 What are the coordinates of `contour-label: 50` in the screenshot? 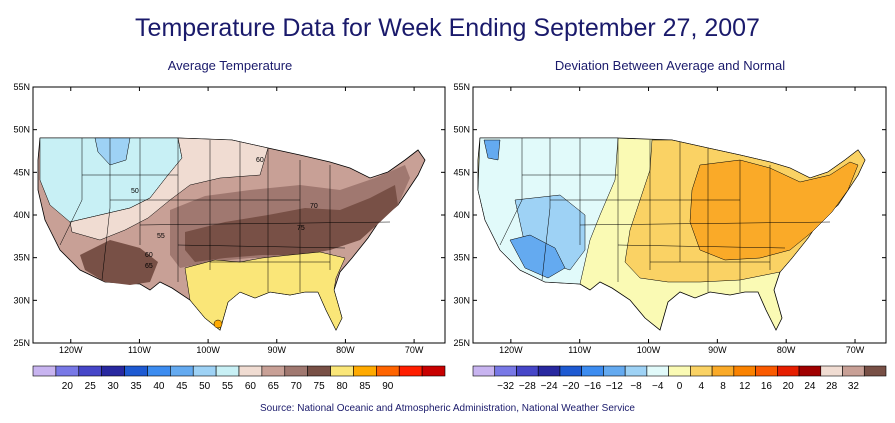 It's located at (135, 191).